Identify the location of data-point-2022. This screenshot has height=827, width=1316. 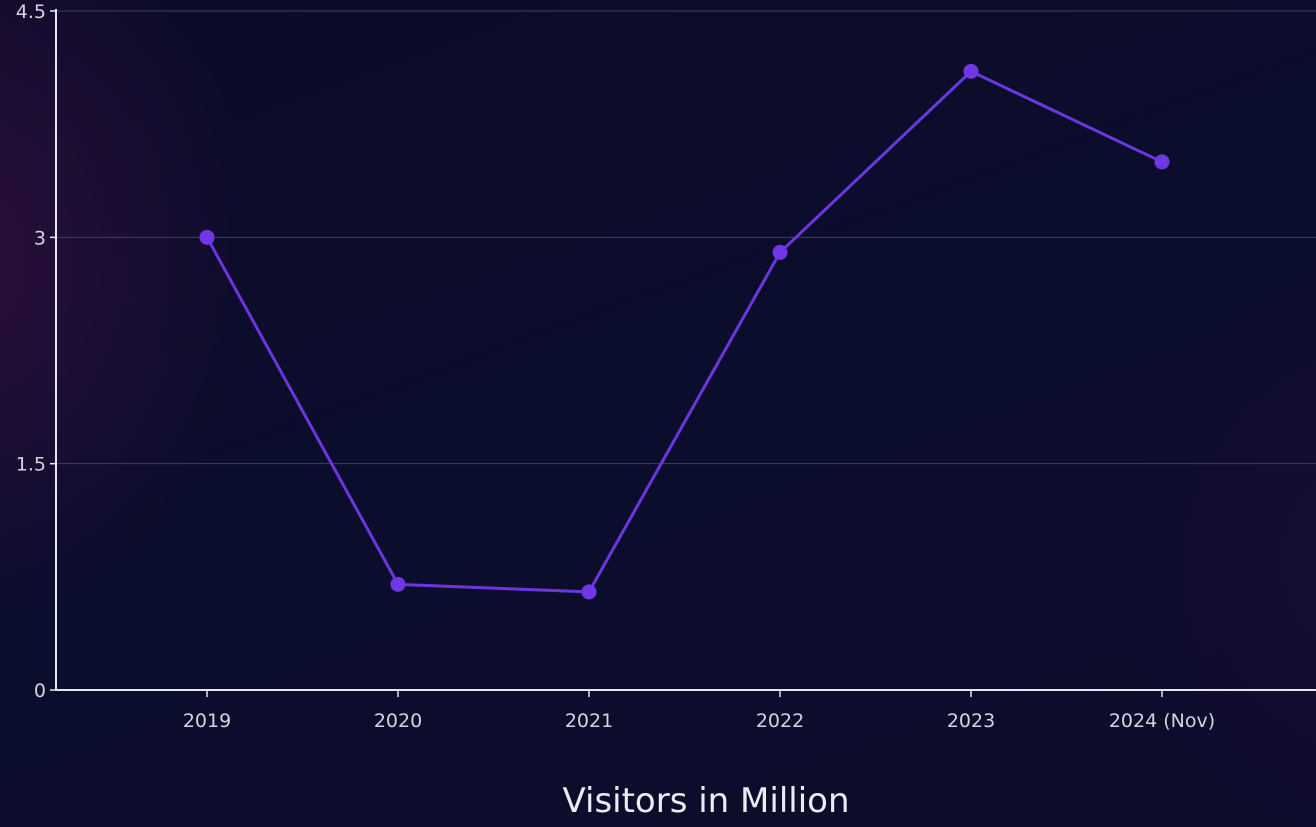
(780, 252).